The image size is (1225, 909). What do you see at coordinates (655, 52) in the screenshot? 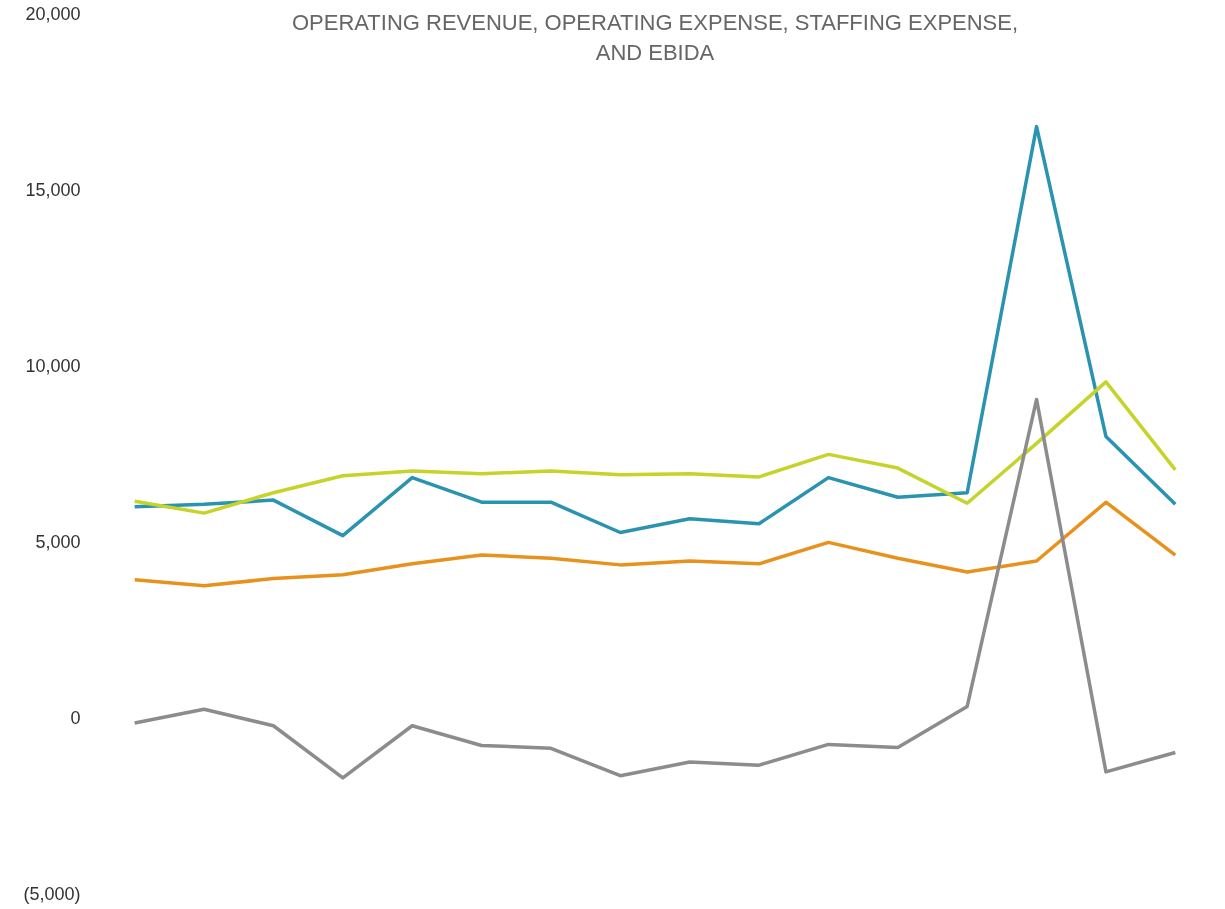
I see `text: AND EBIDA` at bounding box center [655, 52].